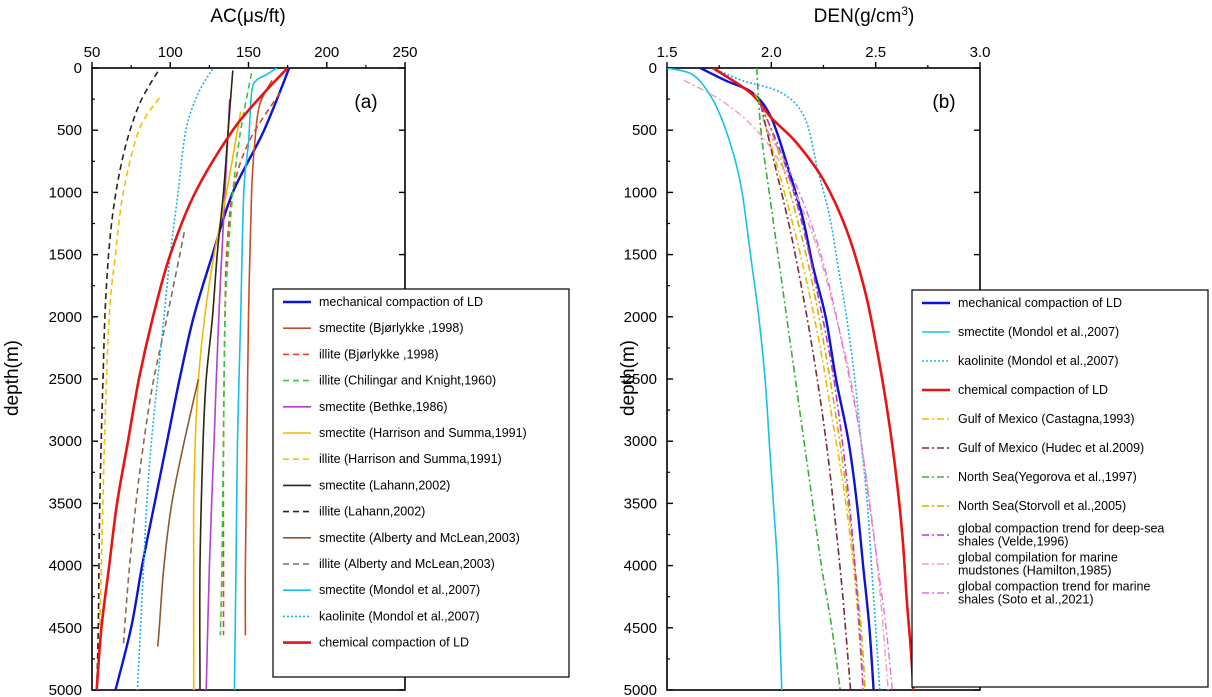 This screenshot has width=1212, height=697. I want to click on legend-label: smectite (Lahann,2002), so click(384, 485).